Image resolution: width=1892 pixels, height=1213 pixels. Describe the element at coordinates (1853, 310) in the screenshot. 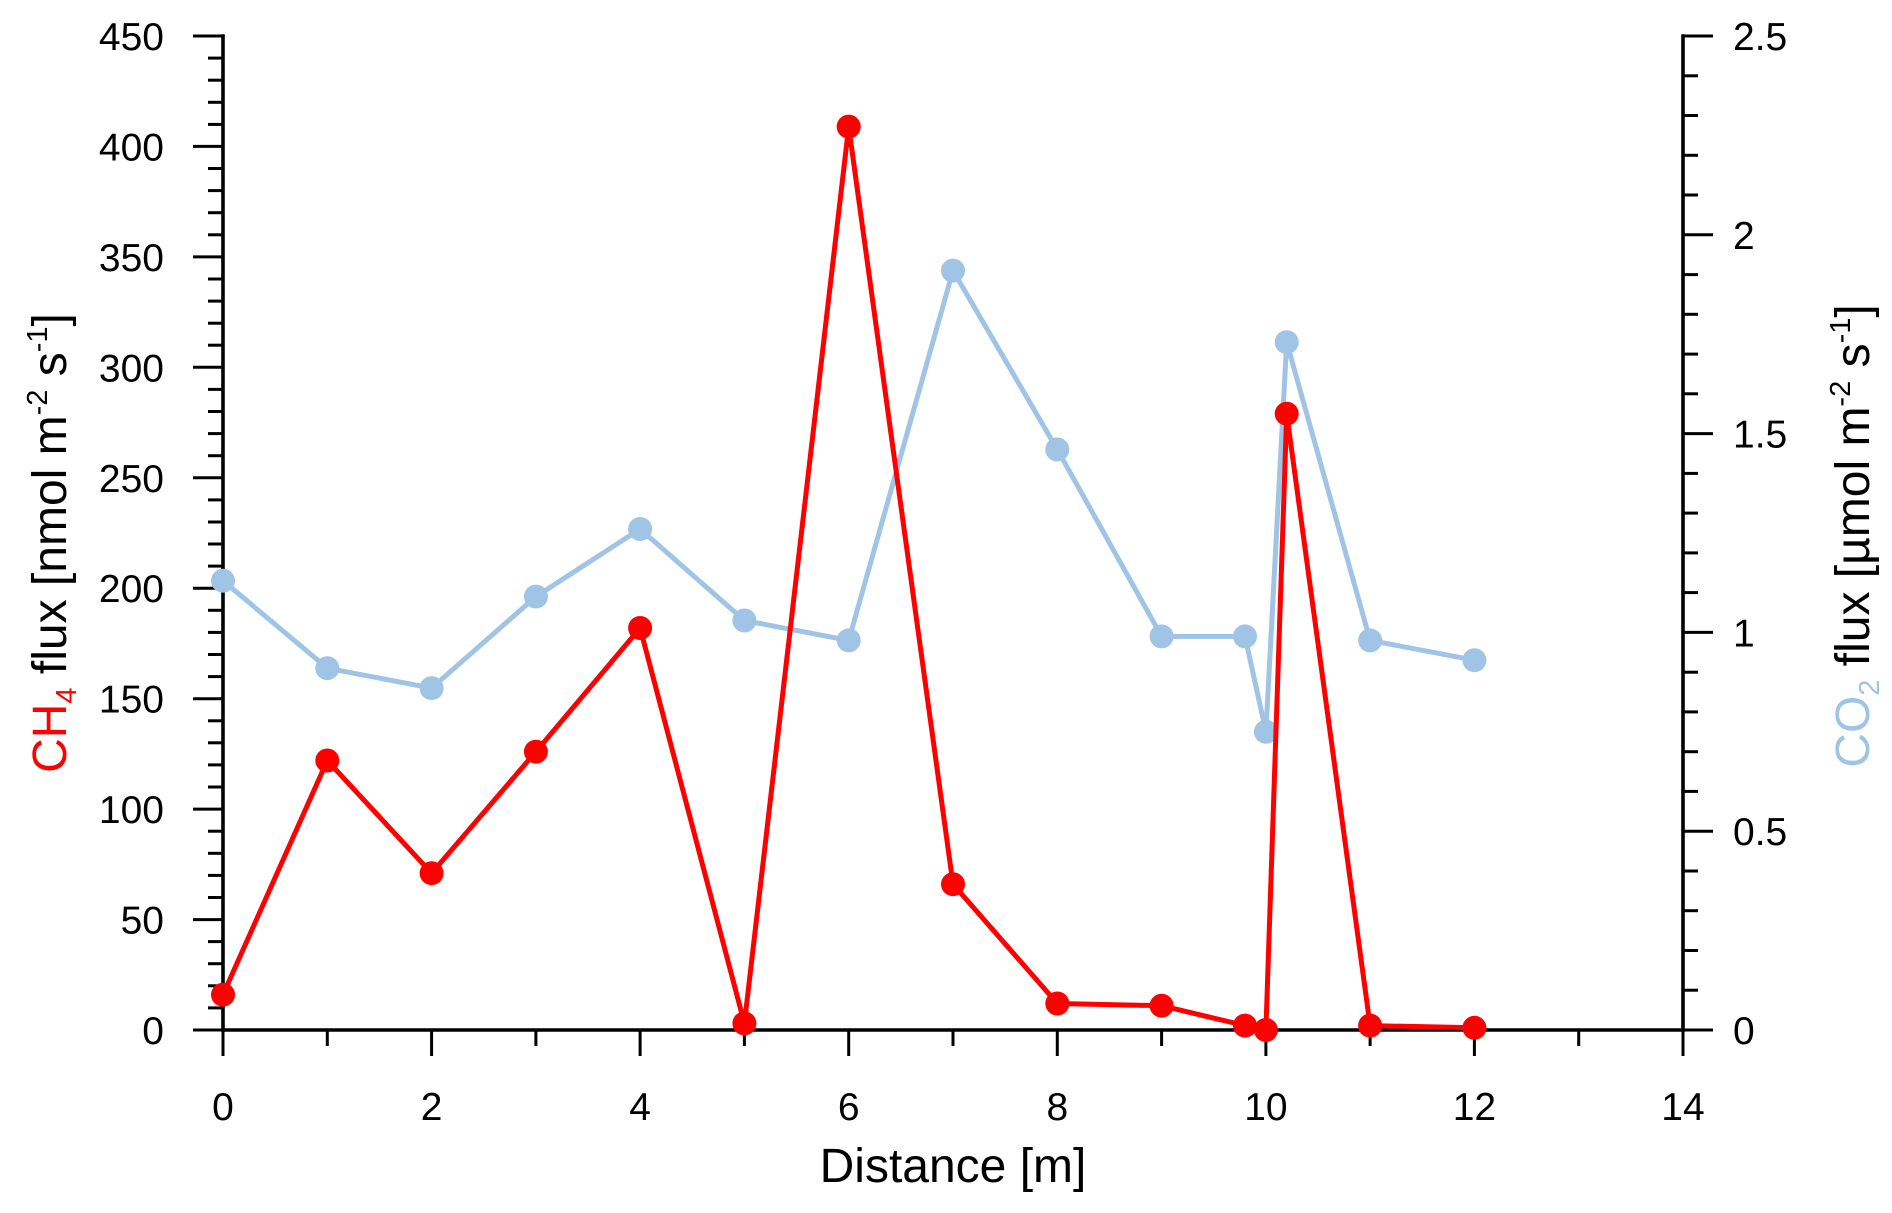

I see `y-right-label-close-bracket: ]` at that location.